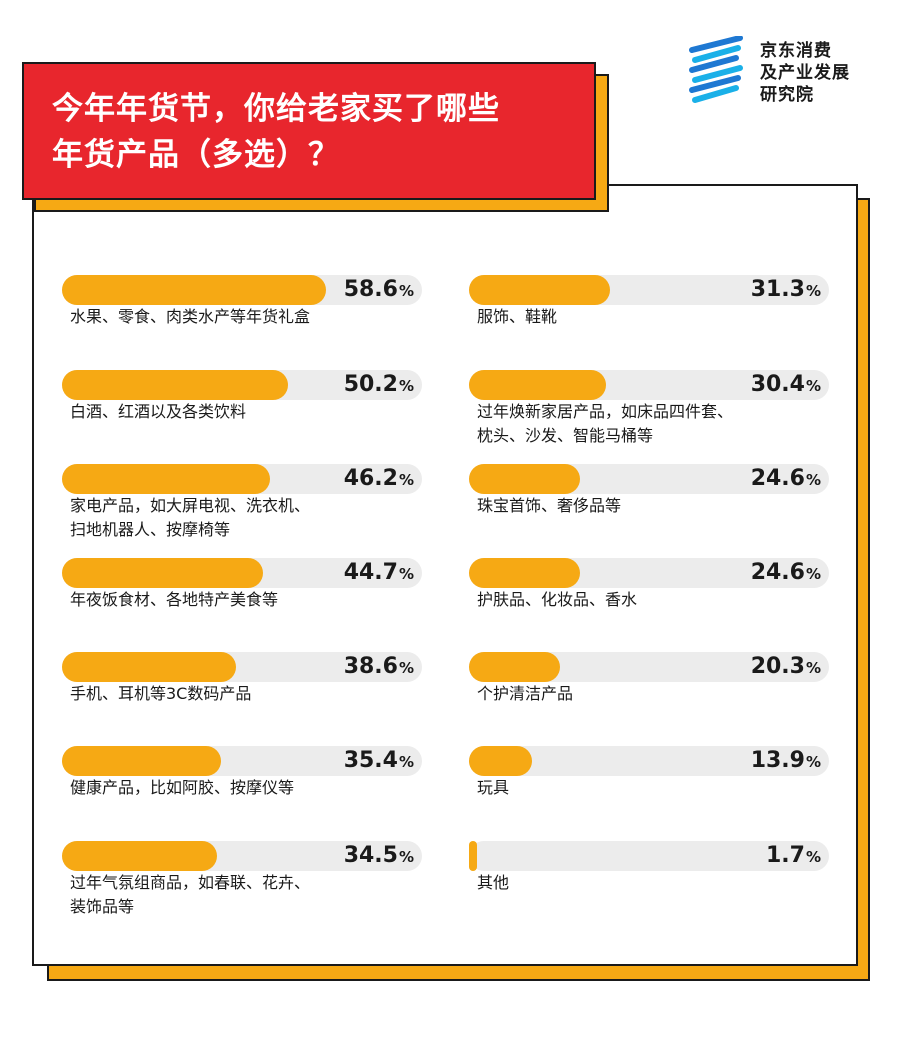 Image resolution: width=900 pixels, height=1055 pixels. I want to click on bar-value-label: 30.4%, so click(786, 385).